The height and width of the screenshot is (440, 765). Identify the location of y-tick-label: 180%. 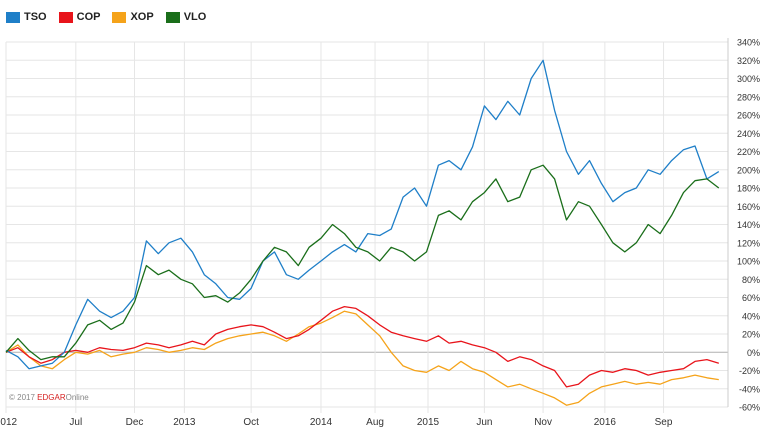
(748, 189).